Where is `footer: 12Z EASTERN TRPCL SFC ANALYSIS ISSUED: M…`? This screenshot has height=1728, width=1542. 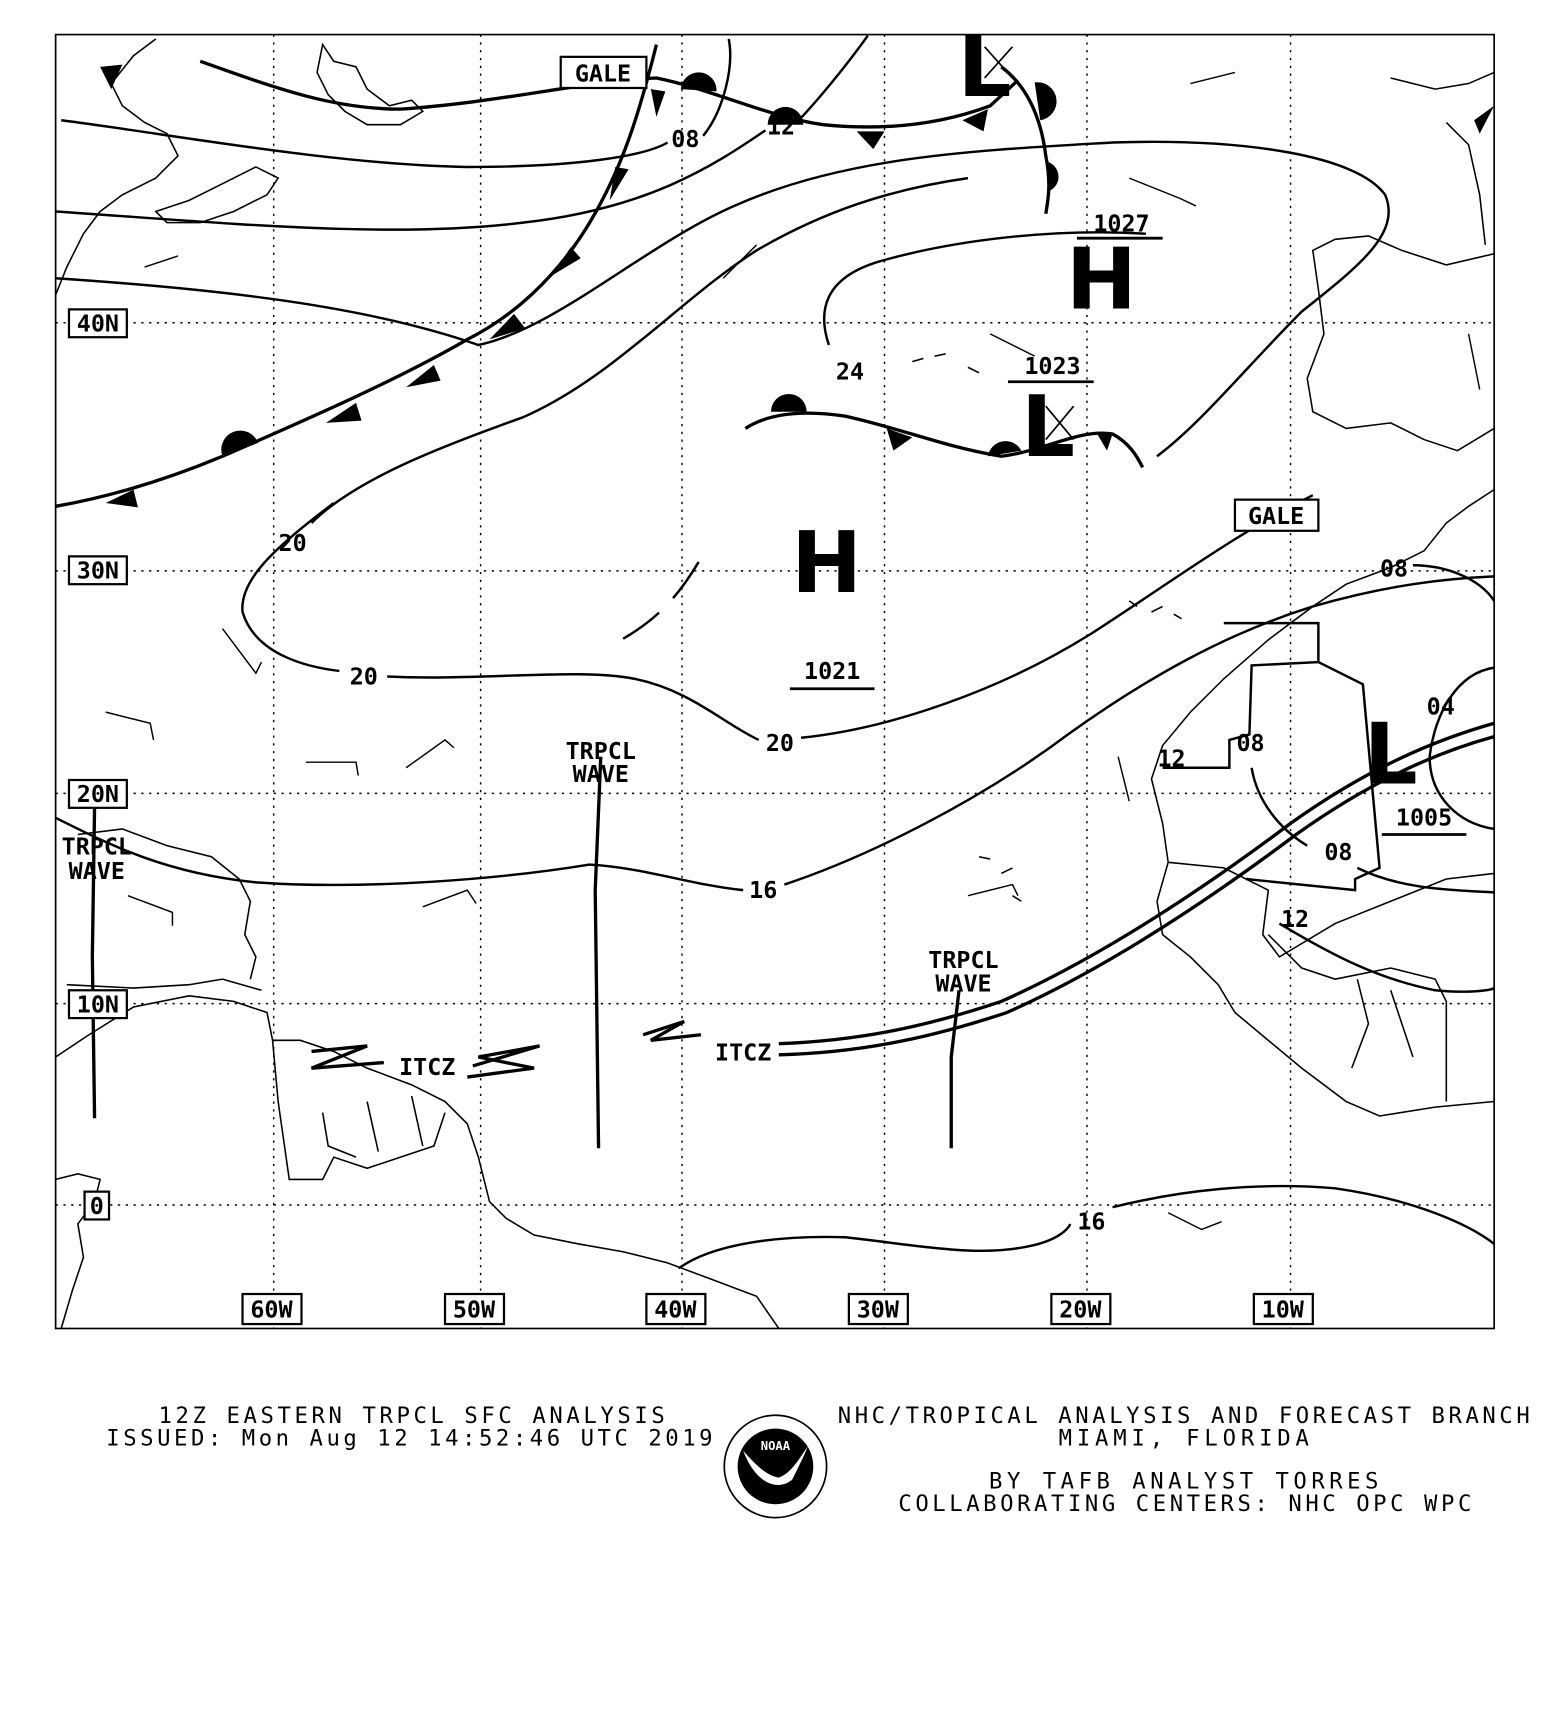
footer: 12Z EASTERN TRPCL SFC ANALYSIS ISSUED: M… is located at coordinates (818, 1461).